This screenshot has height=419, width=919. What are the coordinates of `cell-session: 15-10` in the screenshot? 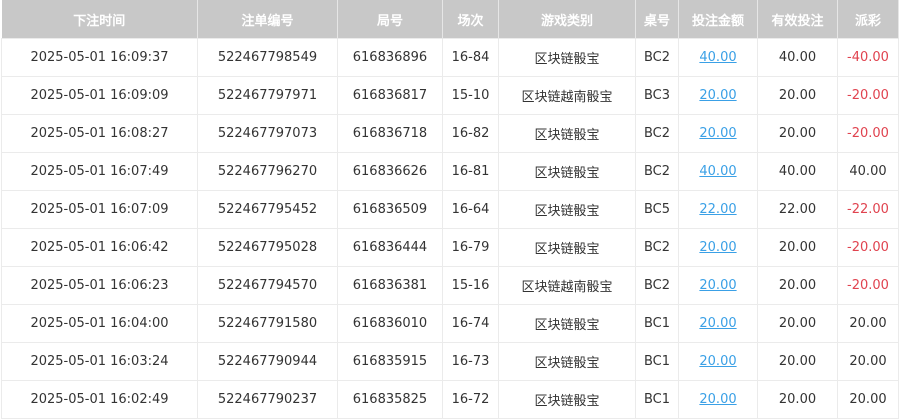 It's located at (470, 95).